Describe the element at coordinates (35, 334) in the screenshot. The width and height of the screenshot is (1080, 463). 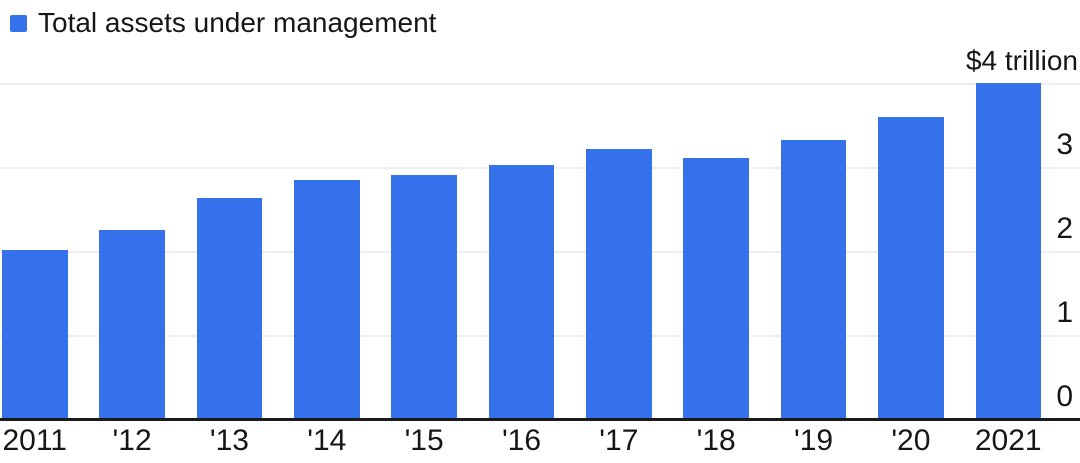
I see `bar-2011` at that location.